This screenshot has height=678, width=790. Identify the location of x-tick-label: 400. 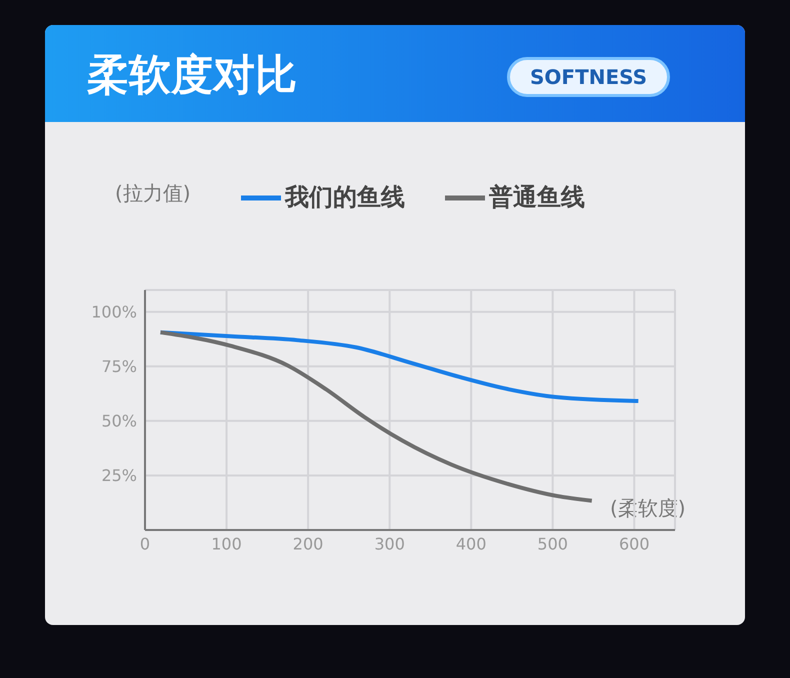
(471, 544).